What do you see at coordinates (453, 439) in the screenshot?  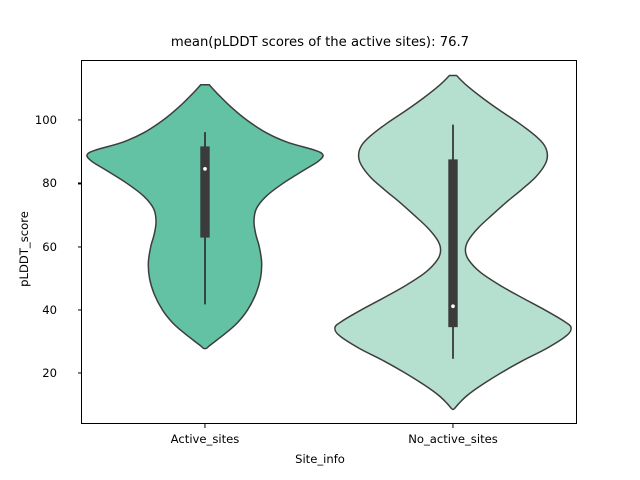 I see `x-tick-label-no_active_sites: No_active_sites` at bounding box center [453, 439].